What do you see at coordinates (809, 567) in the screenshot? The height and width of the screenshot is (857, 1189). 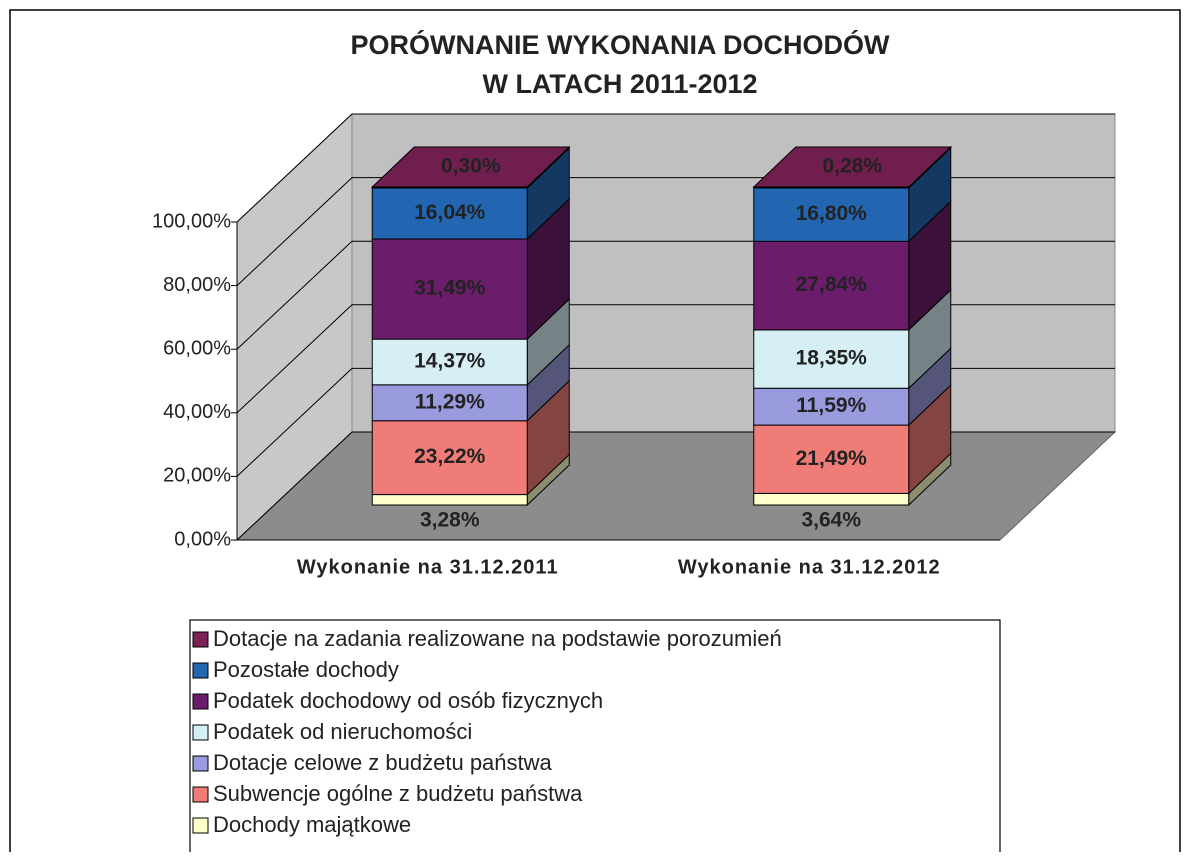 I see `x-tick-label: Wykonanie na 31.12.2012` at bounding box center [809, 567].